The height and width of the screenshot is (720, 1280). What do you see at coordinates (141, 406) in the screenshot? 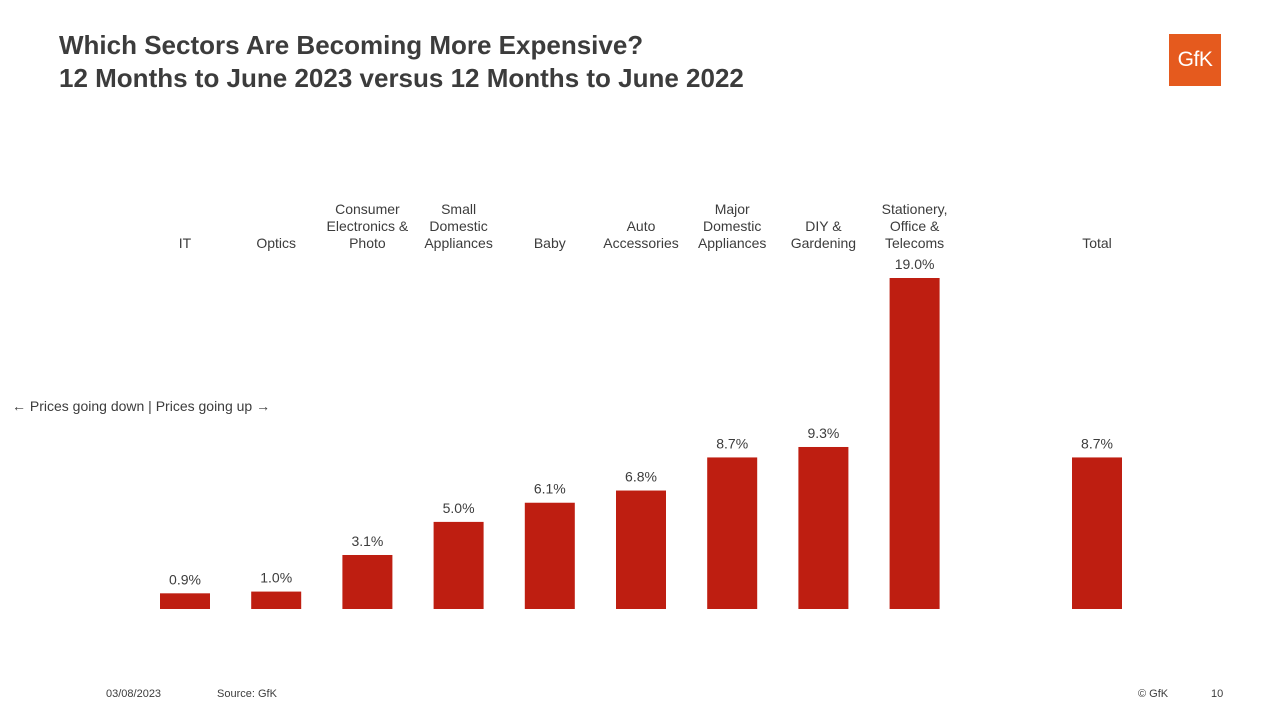
I see `price-direction-annotation: ← Prices going down | Prices going up →` at bounding box center [141, 406].